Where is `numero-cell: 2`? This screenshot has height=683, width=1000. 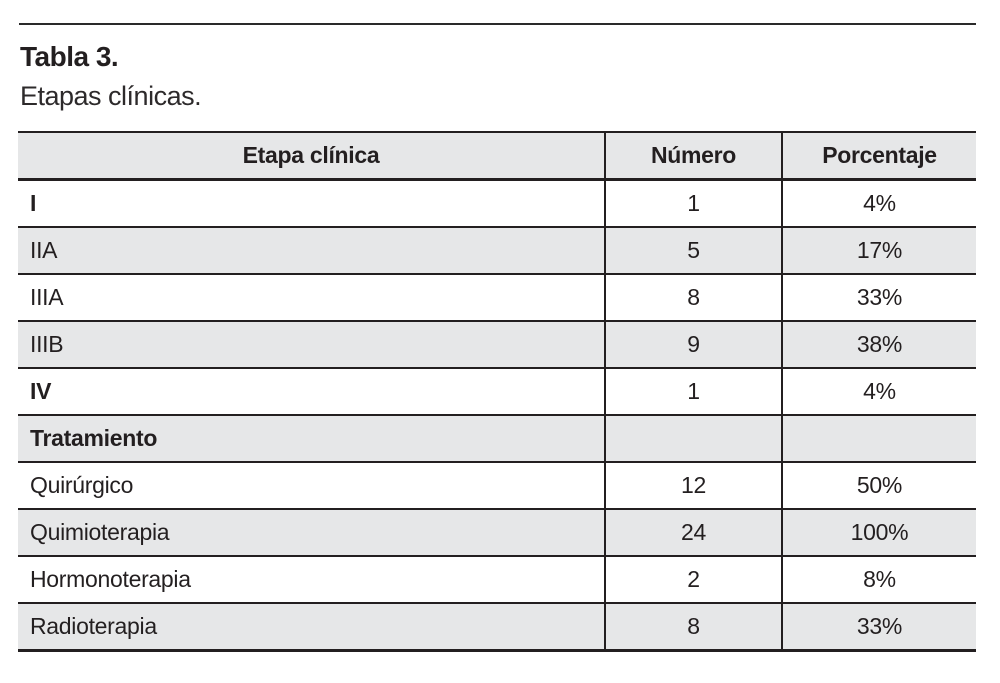 numero-cell: 2 is located at coordinates (693, 580).